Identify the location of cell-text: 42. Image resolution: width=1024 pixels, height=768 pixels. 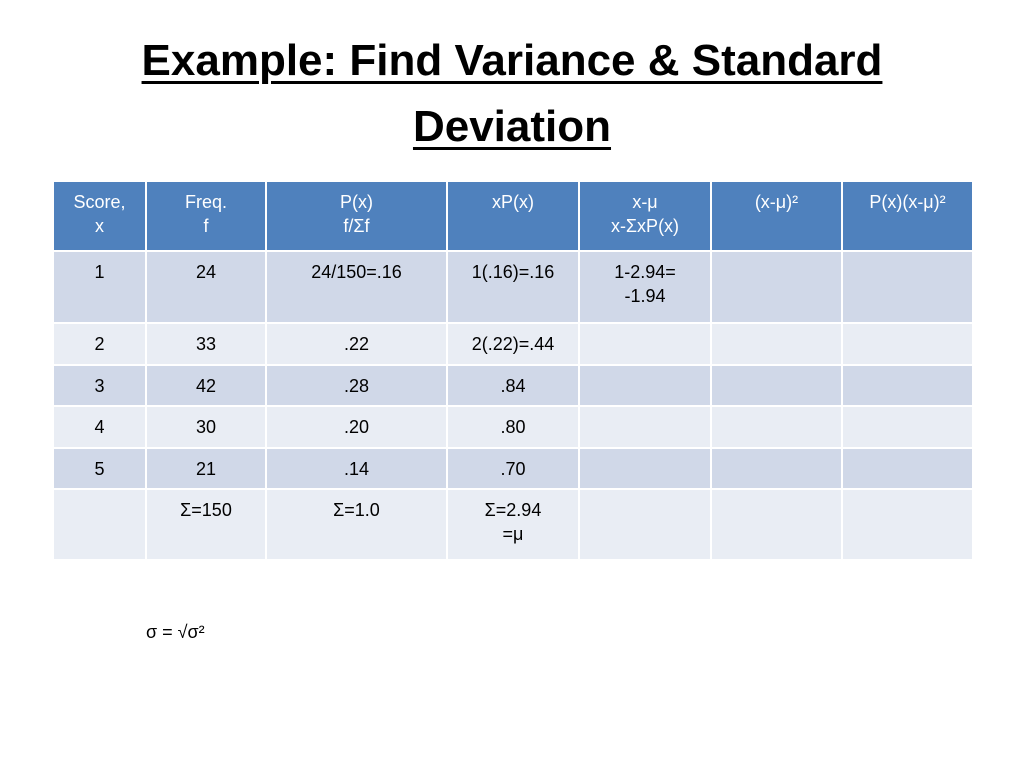
(206, 386).